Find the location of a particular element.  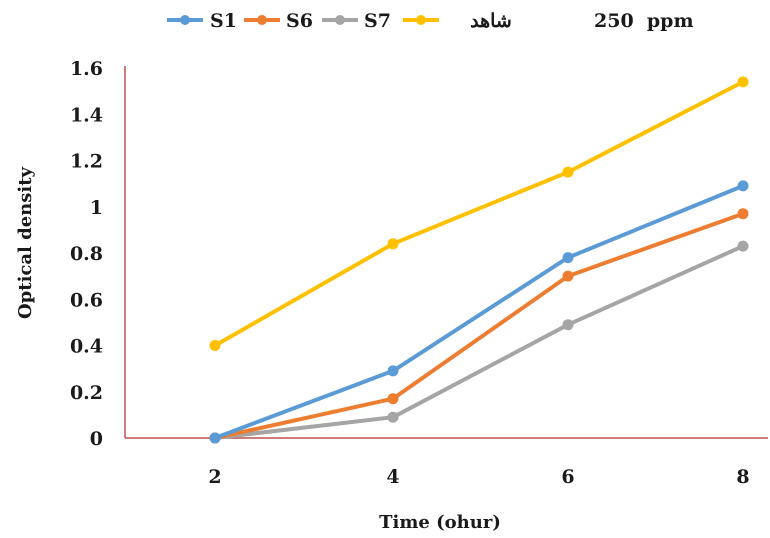

legend-label: شاهد is located at coordinates (491, 21).